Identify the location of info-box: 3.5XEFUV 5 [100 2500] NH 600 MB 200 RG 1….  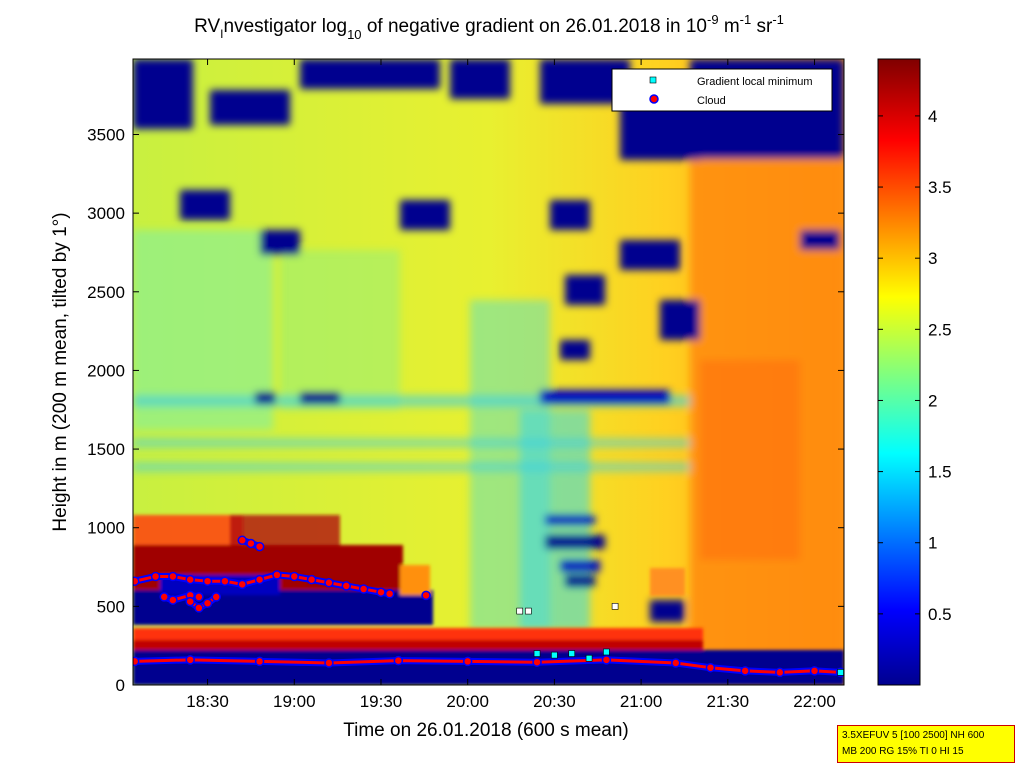
(926, 744).